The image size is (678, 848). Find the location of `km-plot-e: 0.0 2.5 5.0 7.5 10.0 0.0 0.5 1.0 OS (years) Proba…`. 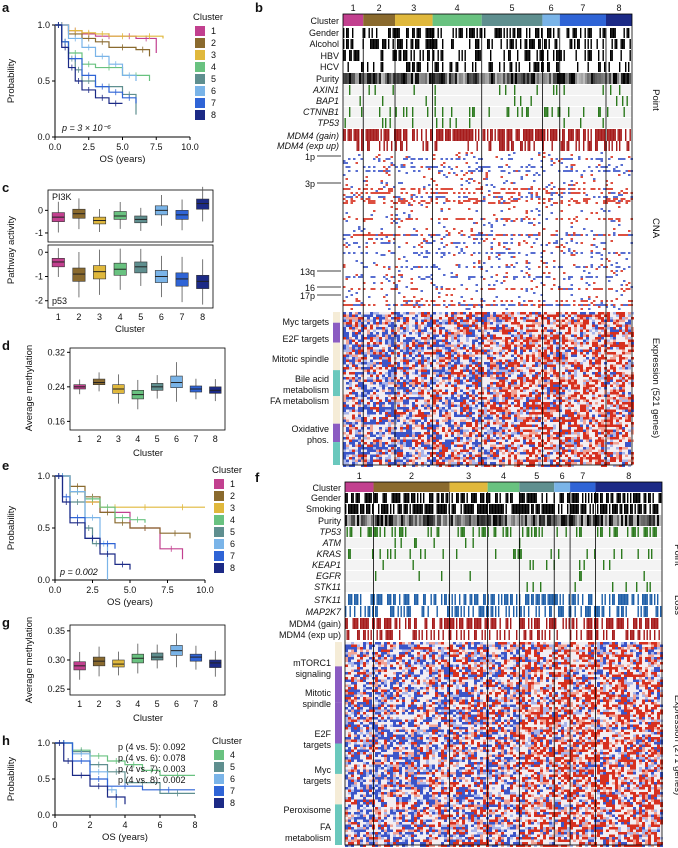

km-plot-e: 0.0 2.5 5.0 7.5 10.0 0.0 0.5 1.0 OS (years) Proba… is located at coordinates (124, 536).